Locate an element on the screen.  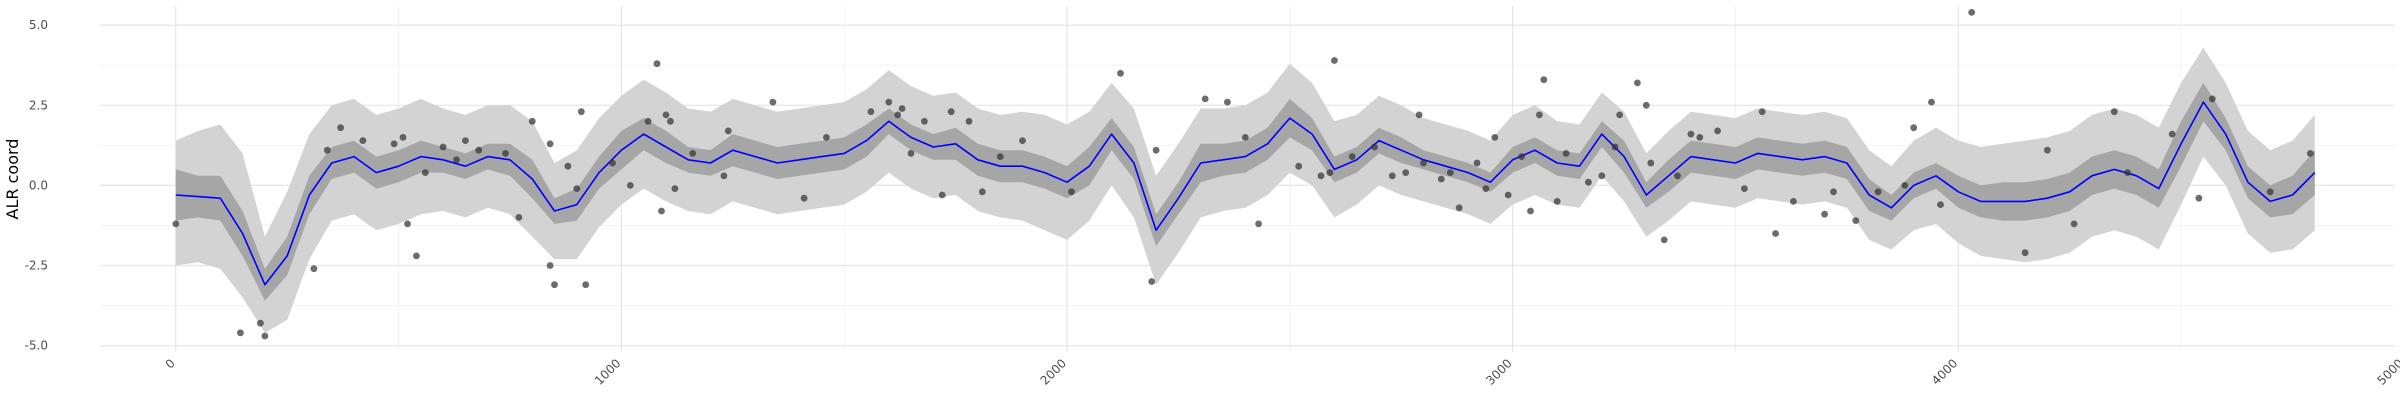
y-axis-tick-labels: -5.0 -2.5 0.0 2.5 5.0 is located at coordinates (36, 185).